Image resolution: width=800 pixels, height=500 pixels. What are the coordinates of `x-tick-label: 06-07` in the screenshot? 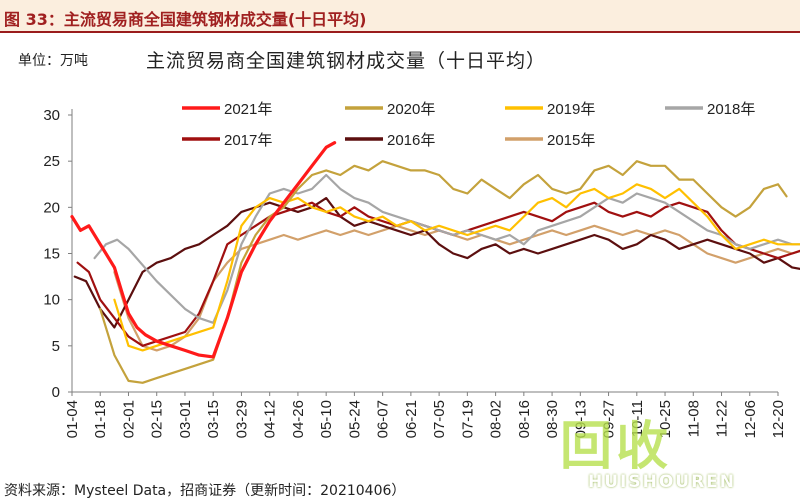 It's located at (383, 419).